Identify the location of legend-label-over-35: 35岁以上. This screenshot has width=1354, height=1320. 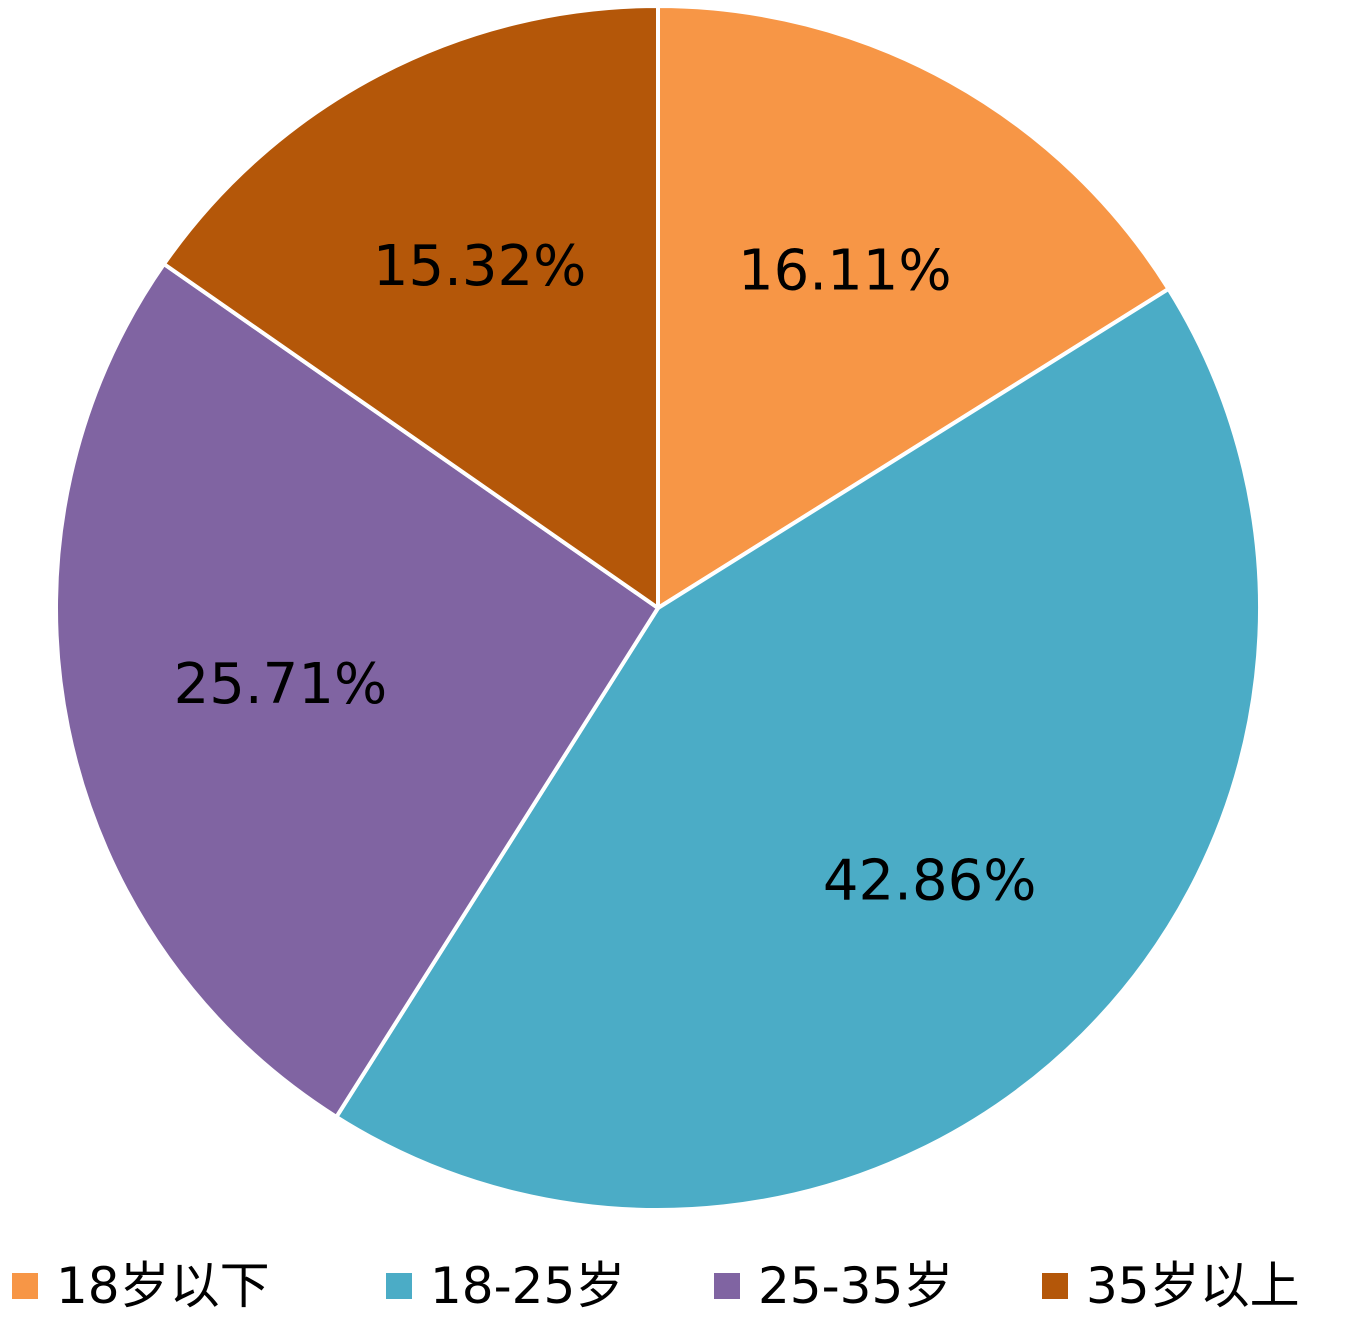
(1193, 1286).